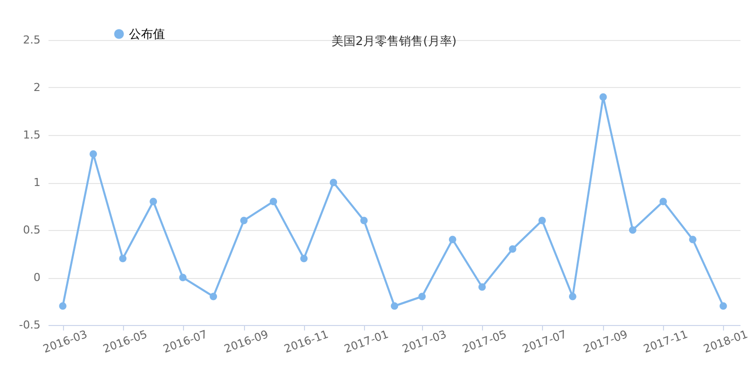  I want to click on y-tick-label: -0.5, so click(29, 325).